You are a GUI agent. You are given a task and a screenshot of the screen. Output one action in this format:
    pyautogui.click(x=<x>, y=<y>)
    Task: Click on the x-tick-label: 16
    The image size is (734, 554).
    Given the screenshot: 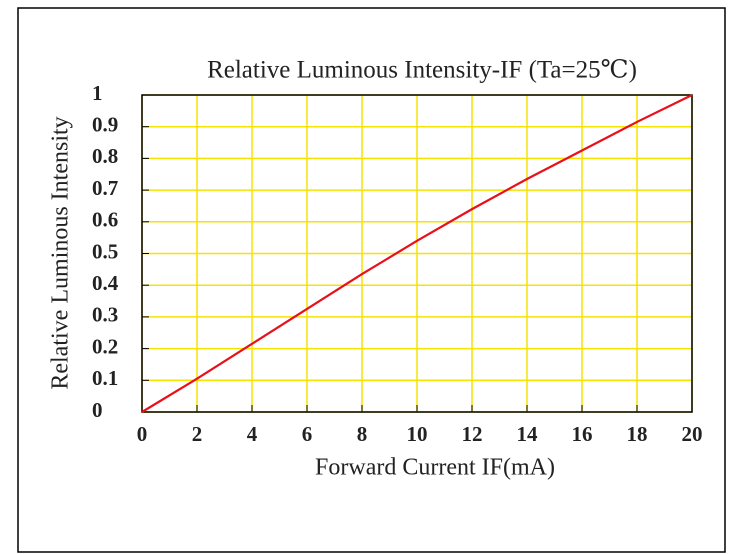 What is the action you would take?
    pyautogui.click(x=582, y=434)
    